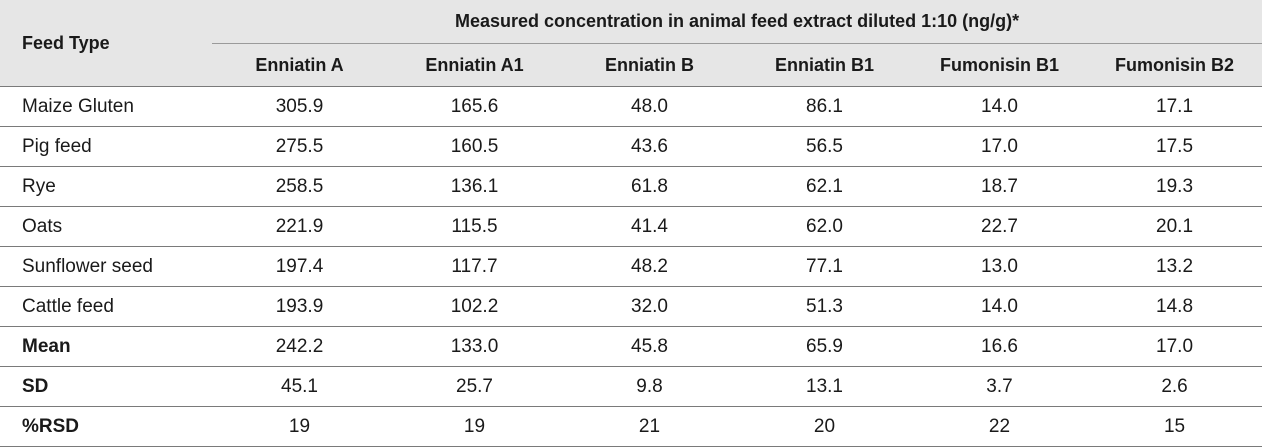 Image resolution: width=1262 pixels, height=448 pixels. What do you see at coordinates (1174, 386) in the screenshot?
I see `table-cell: 2.6` at bounding box center [1174, 386].